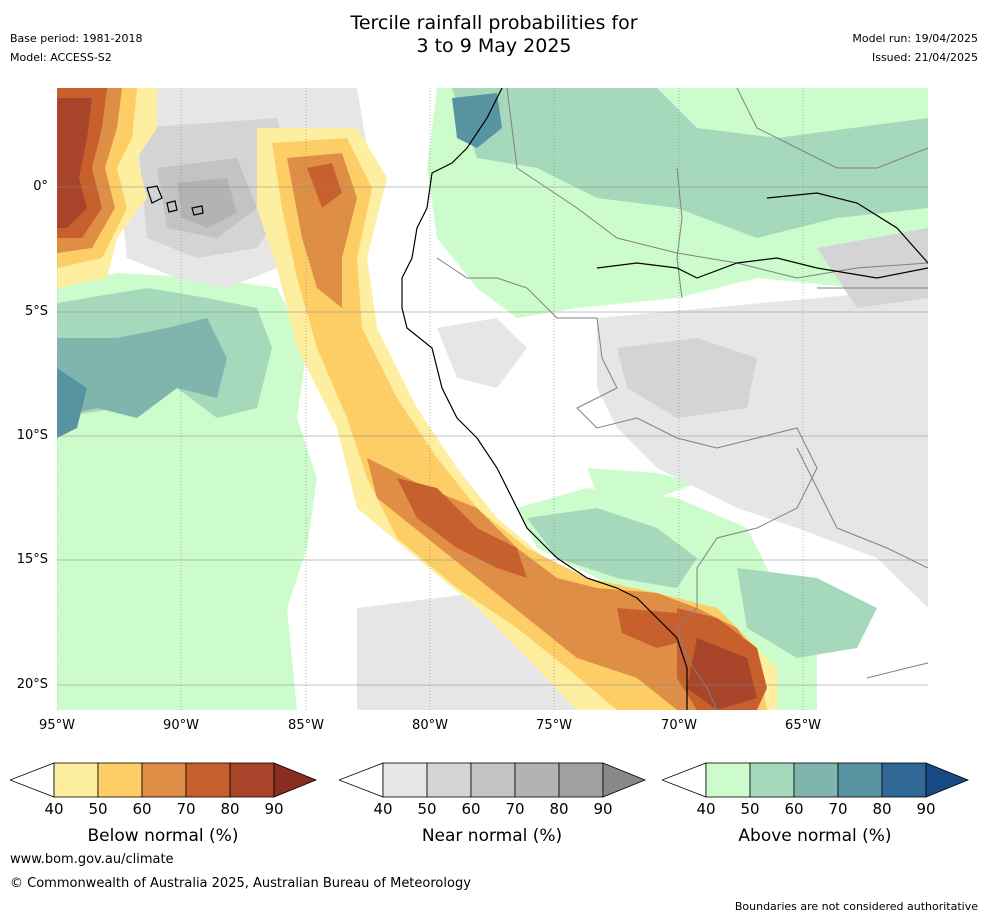 The height and width of the screenshot is (919, 988). Describe the element at coordinates (32, 559) in the screenshot. I see `lat-label-15s: 15°S` at that location.